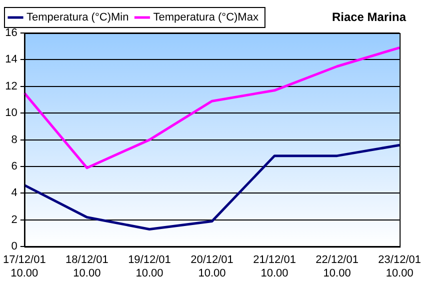  Describe the element at coordinates (11, 113) in the screenshot. I see `y-tick-label: 10` at that location.